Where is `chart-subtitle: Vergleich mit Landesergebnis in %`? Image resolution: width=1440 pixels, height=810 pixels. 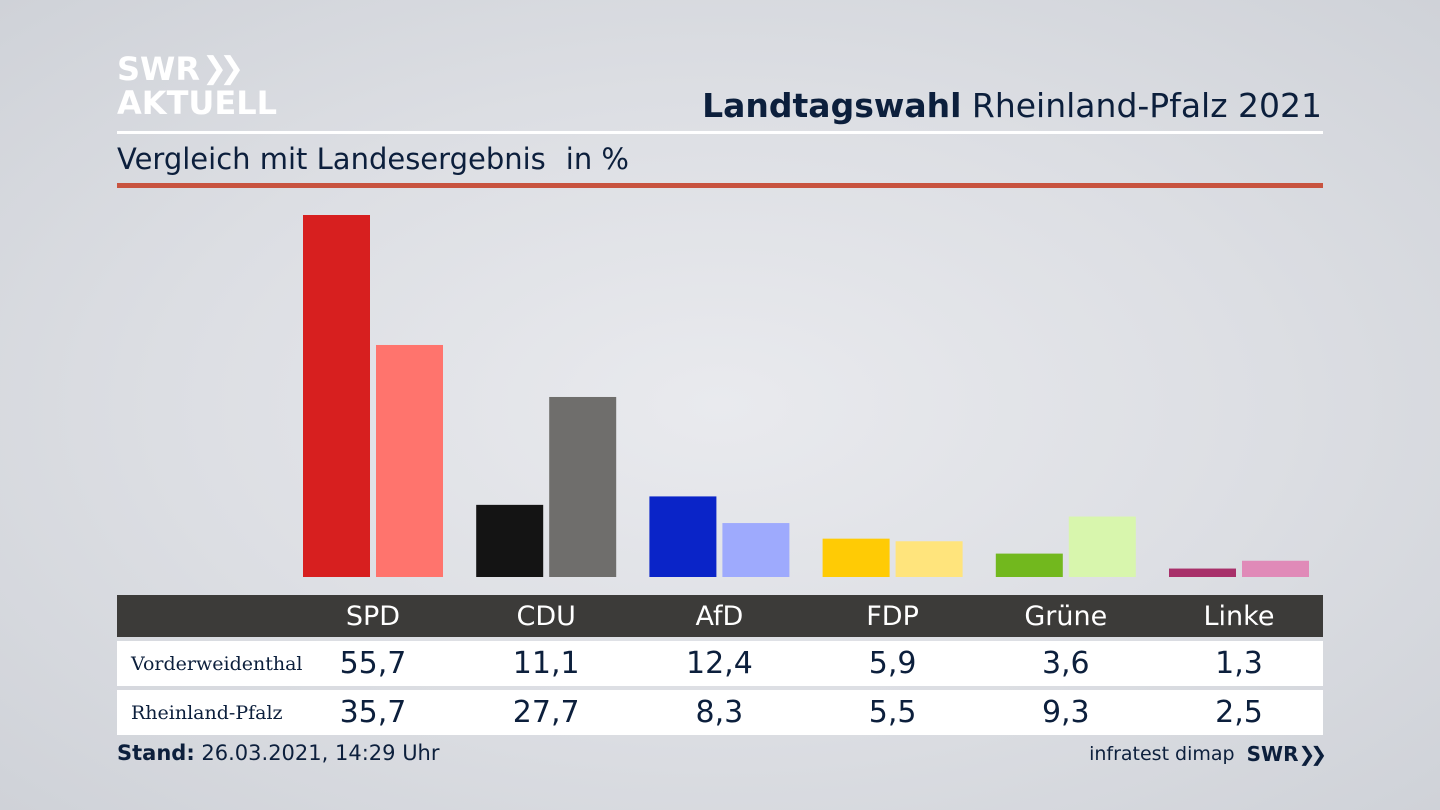
chart-subtitle: Vergleich mit Landesergebnis in % is located at coordinates (373, 159).